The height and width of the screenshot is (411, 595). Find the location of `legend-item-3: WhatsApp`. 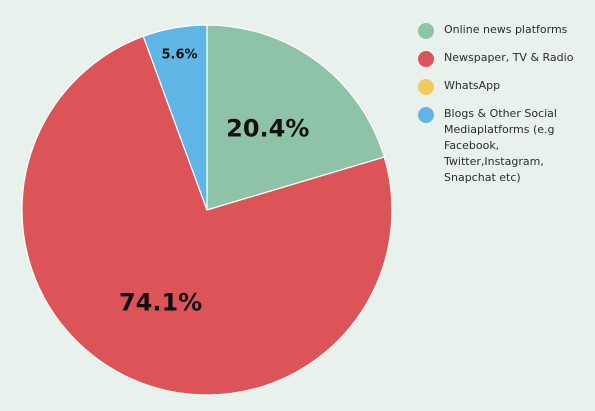

legend-item-3: WhatsApp is located at coordinates (504, 86).